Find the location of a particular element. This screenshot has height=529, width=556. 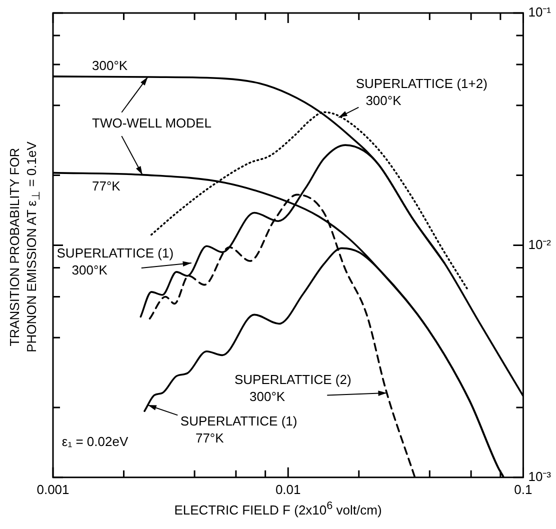

annotation: SUPERLATTICE (1) 300°K is located at coordinates (115, 262).